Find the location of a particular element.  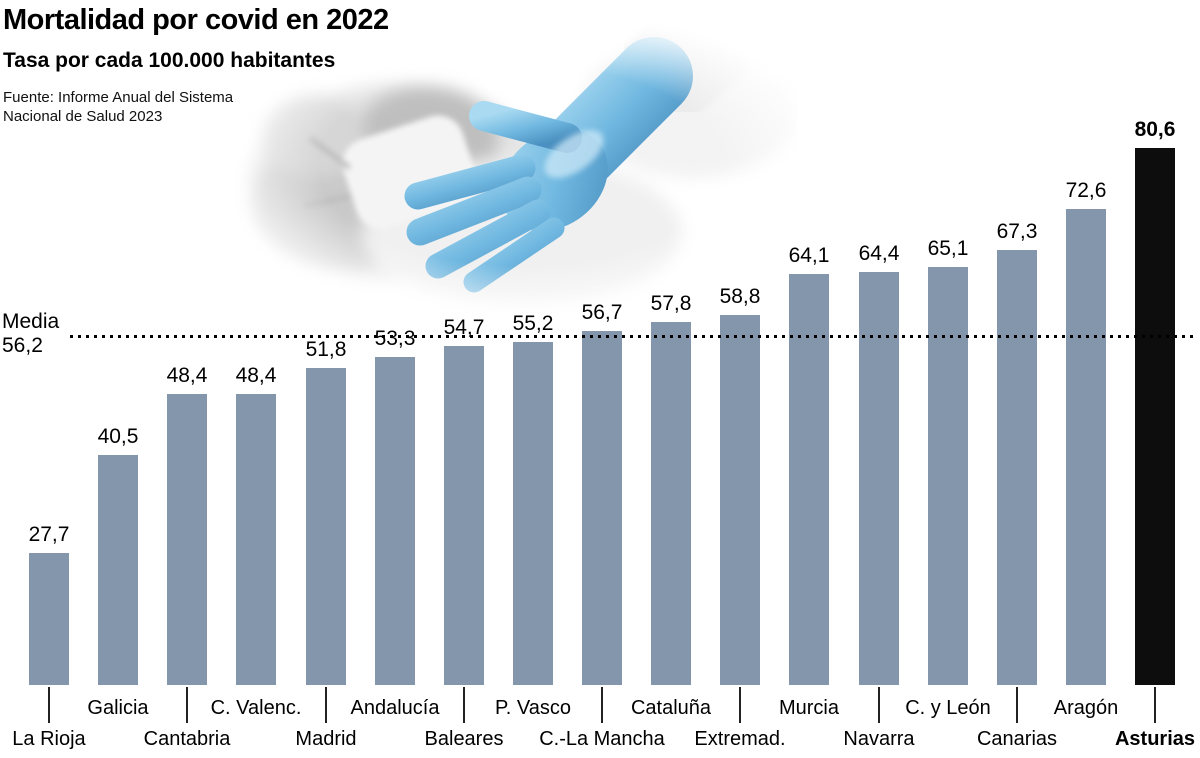

average-label-text: Media is located at coordinates (31, 321).